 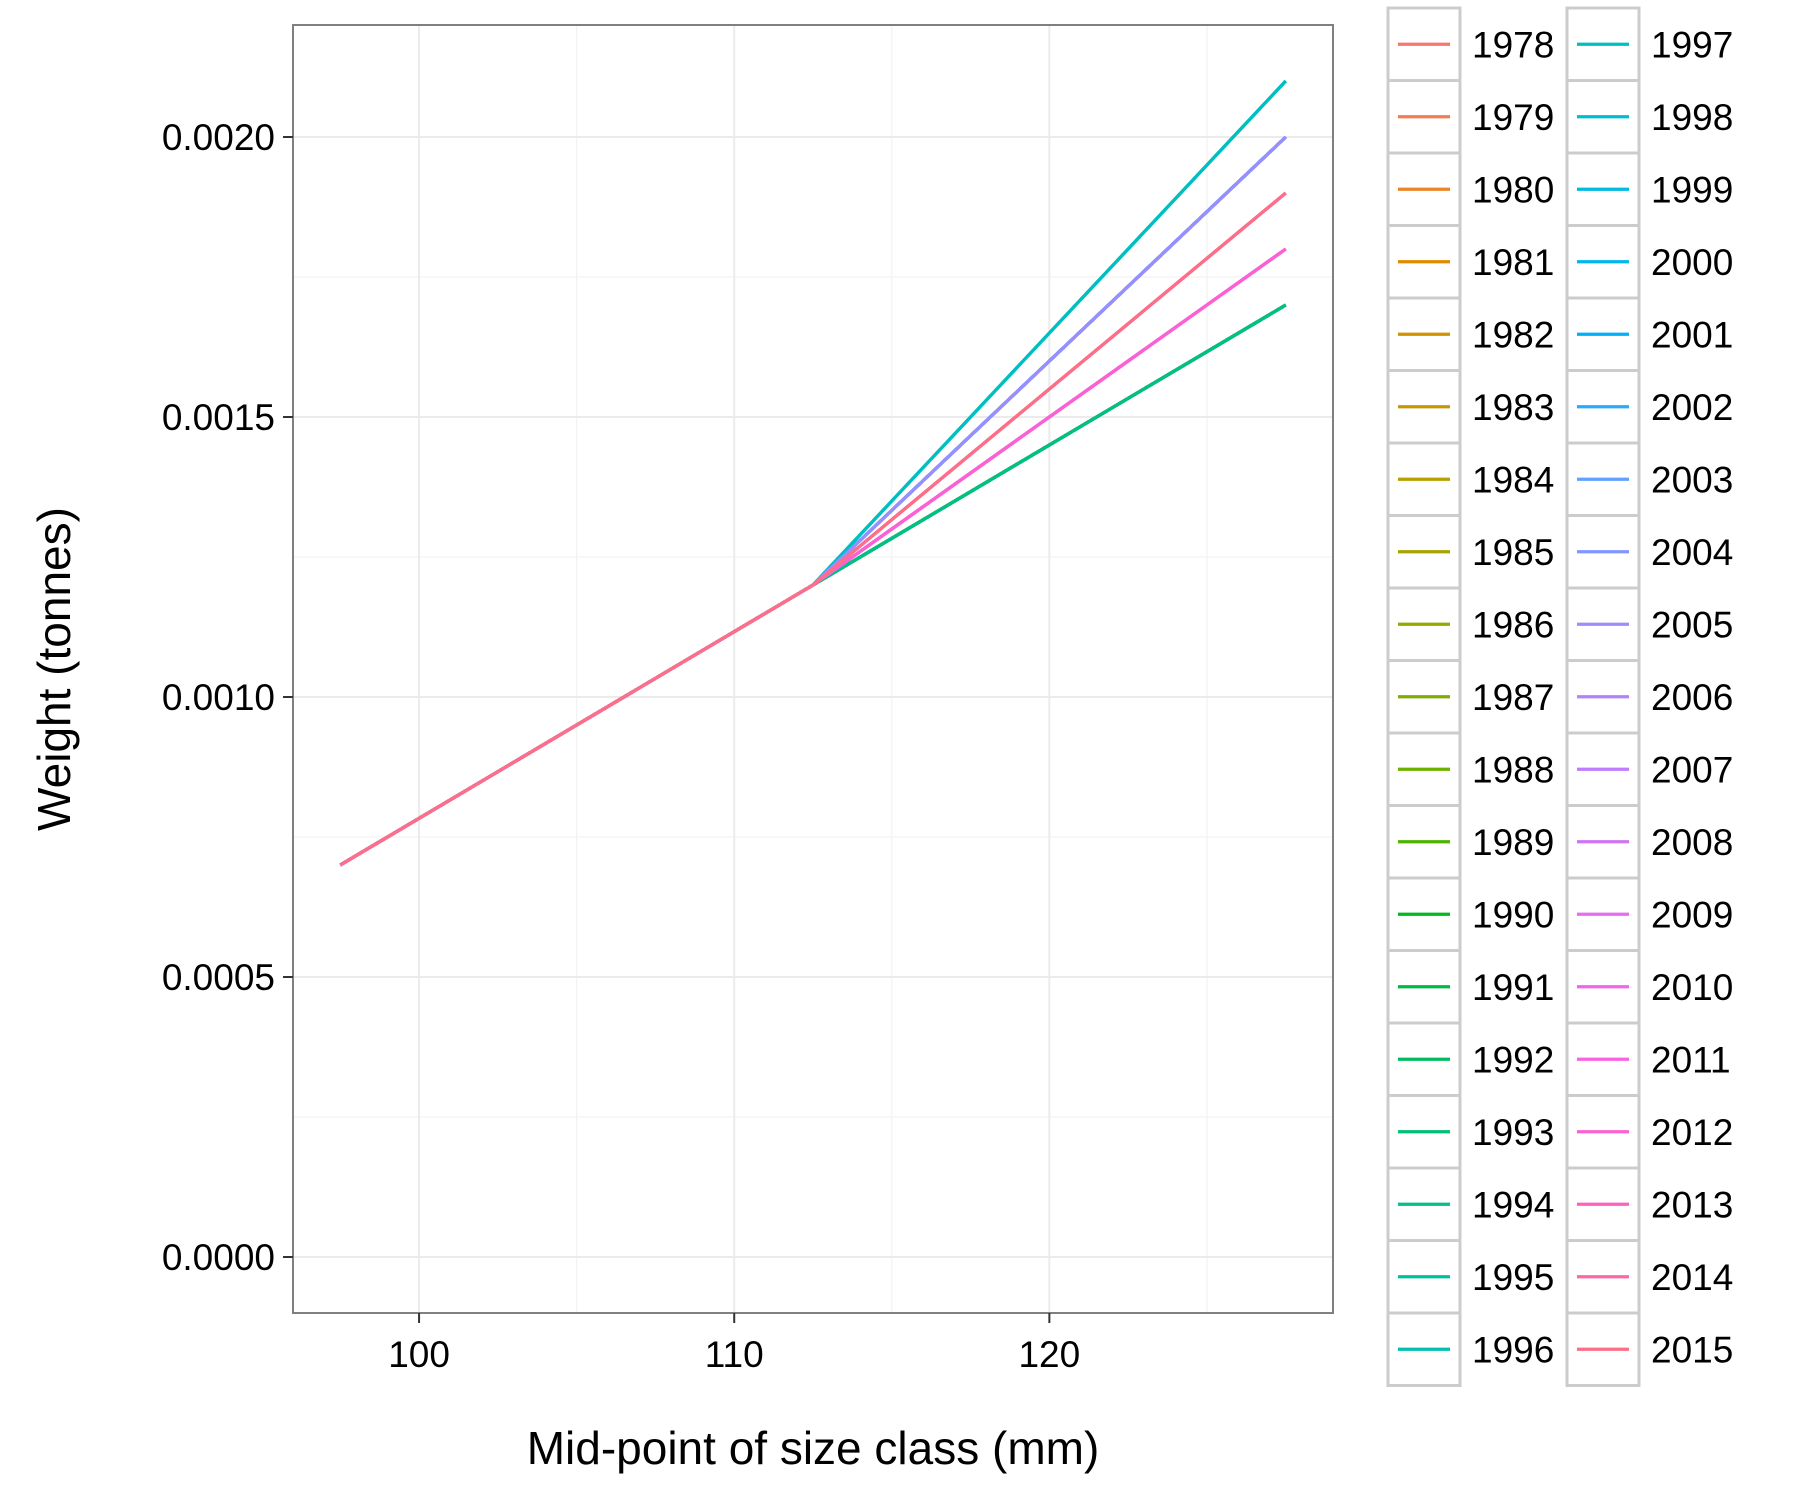 I want to click on legend-item-2005: 2005, so click(x=1649, y=624).